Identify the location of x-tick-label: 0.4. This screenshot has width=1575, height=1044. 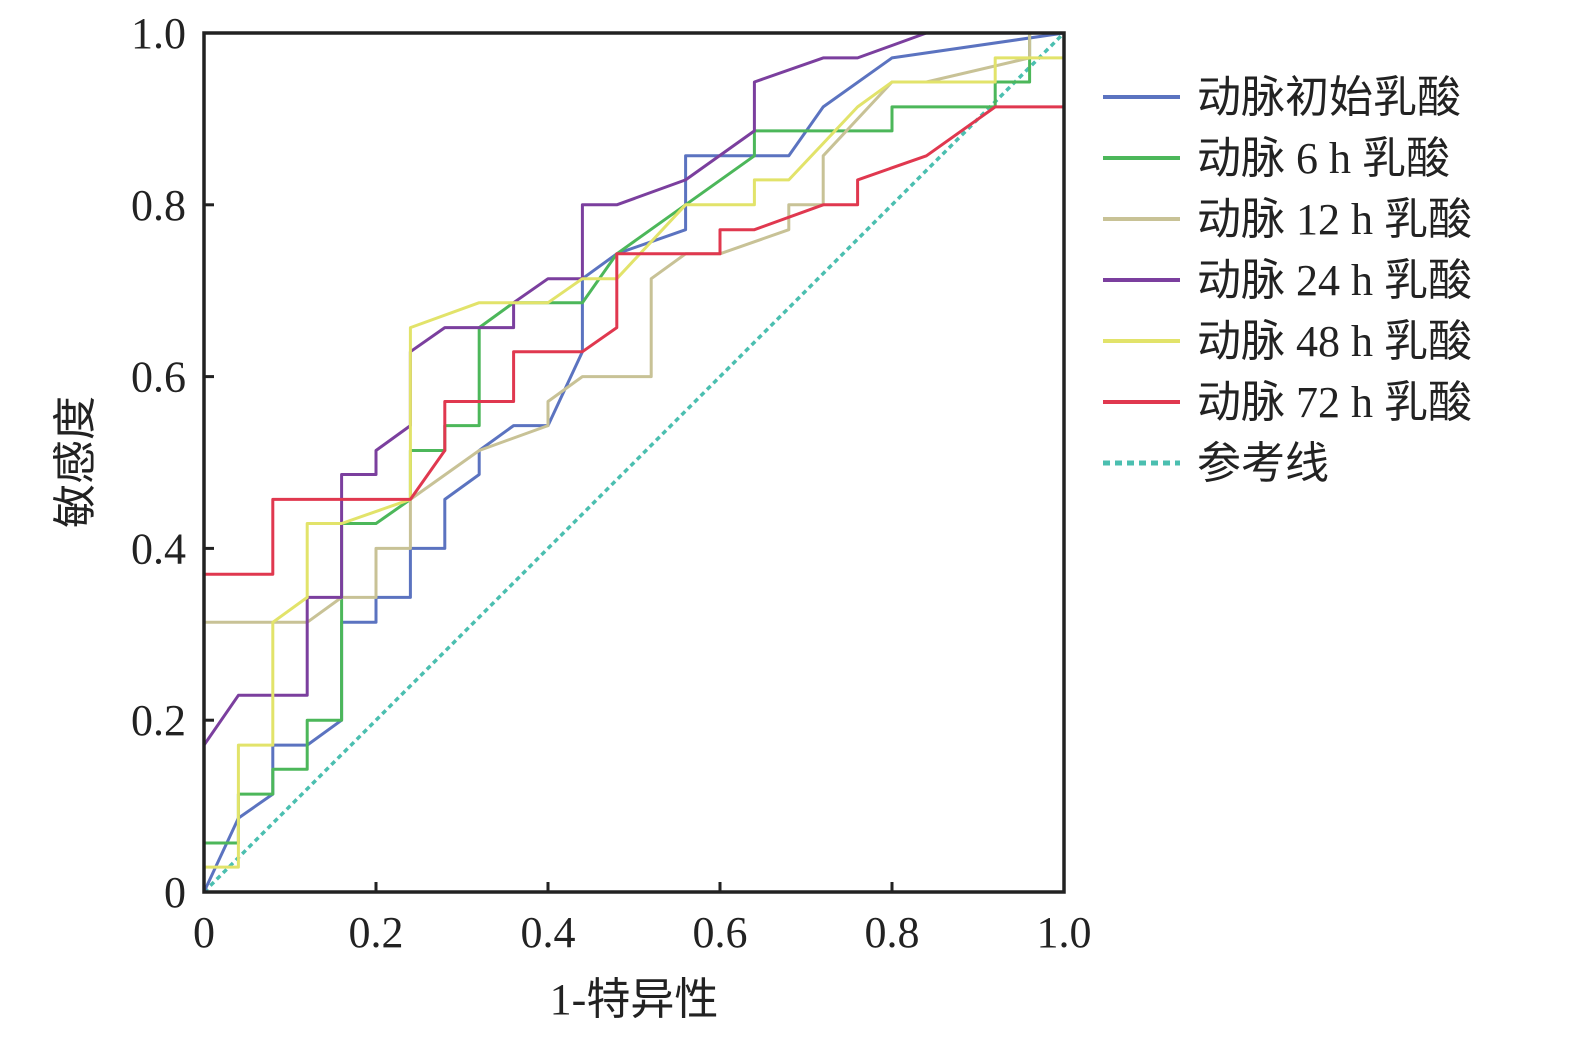
(548, 932).